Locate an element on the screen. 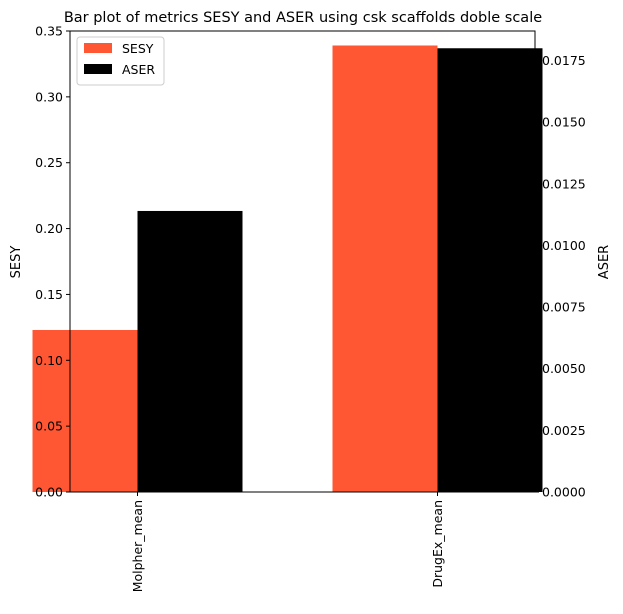 The height and width of the screenshot is (614, 623). legend-label-sesy: SESY is located at coordinates (138, 48).